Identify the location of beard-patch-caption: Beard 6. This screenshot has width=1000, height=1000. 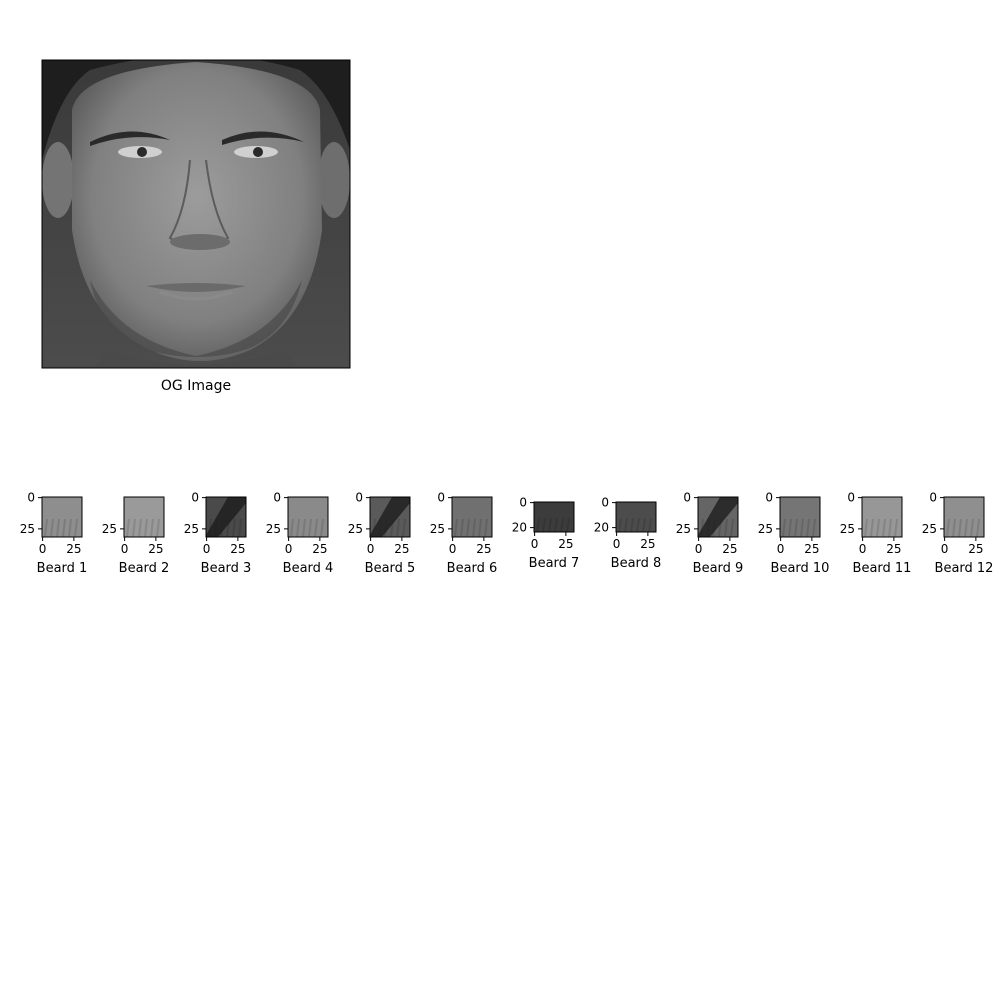
(472, 568).